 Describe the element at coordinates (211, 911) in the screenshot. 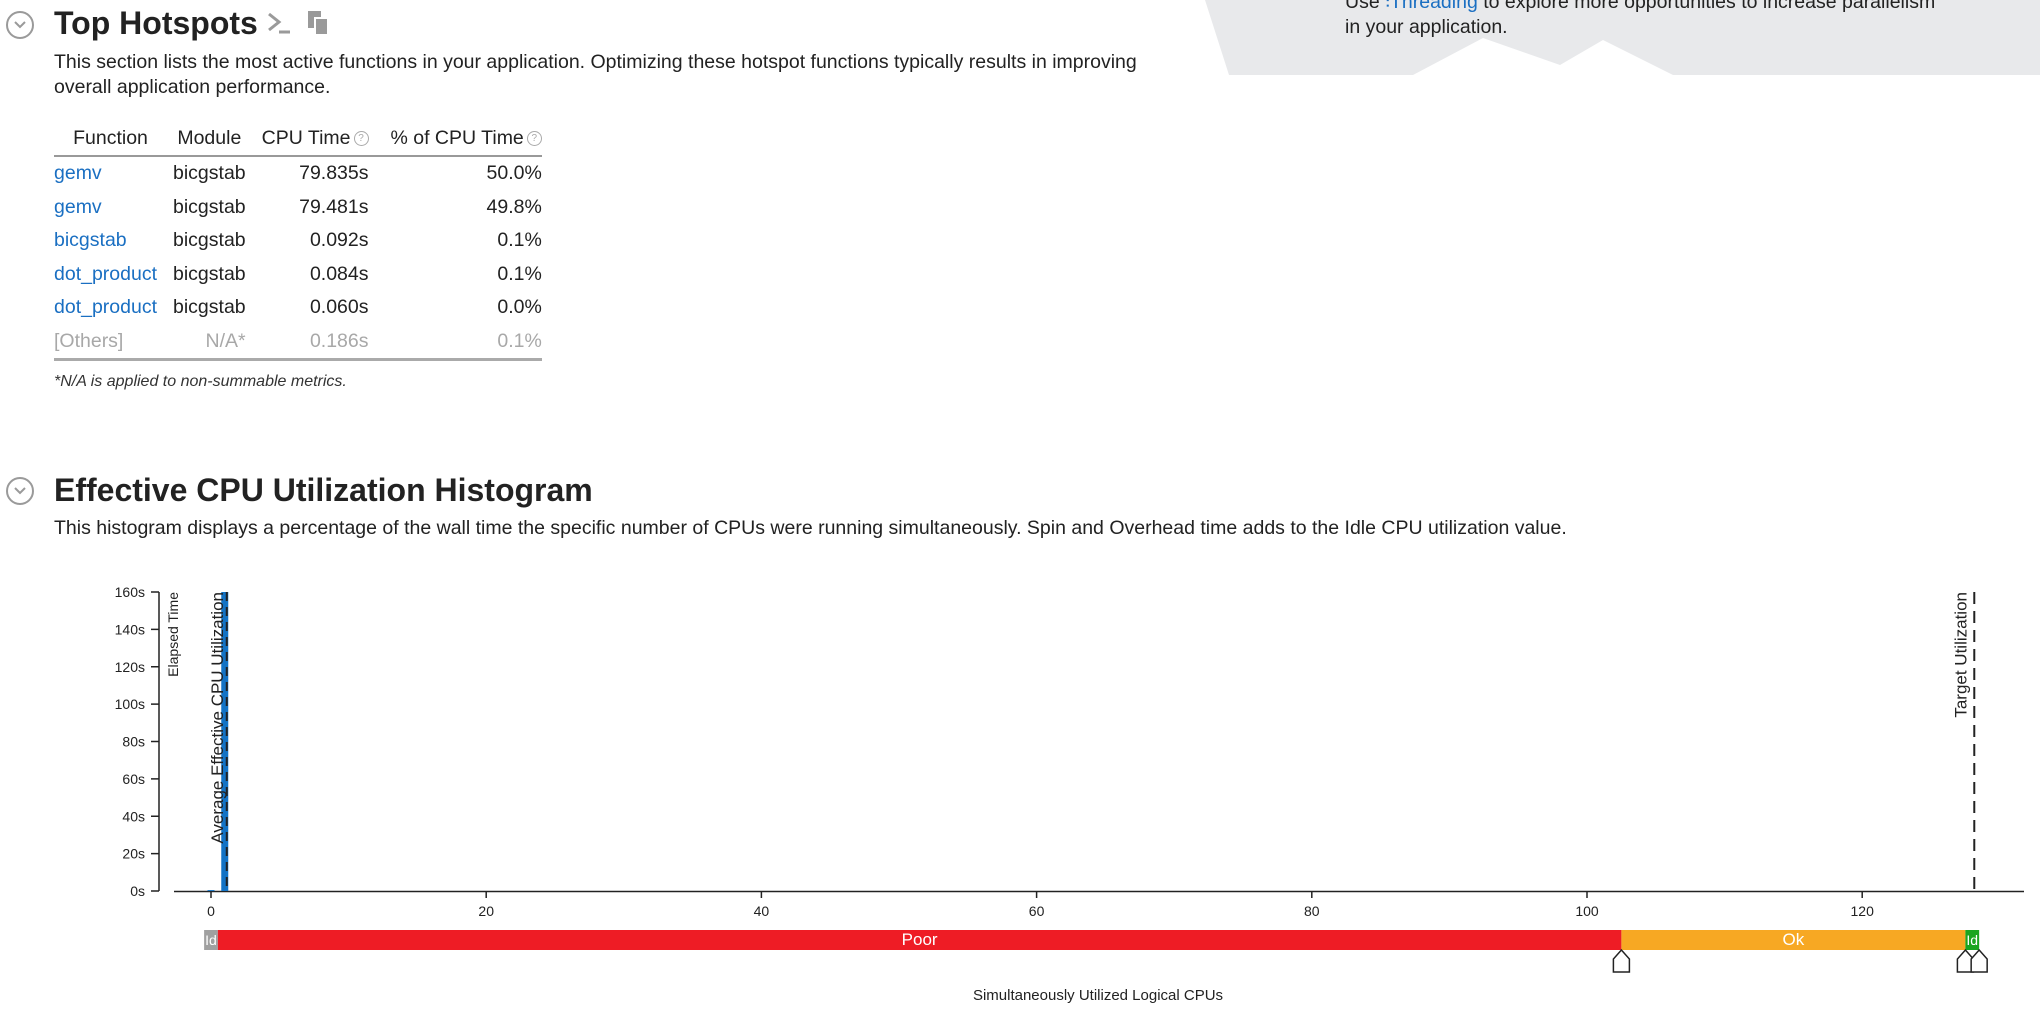

I see `x-tick-label: 0` at that location.